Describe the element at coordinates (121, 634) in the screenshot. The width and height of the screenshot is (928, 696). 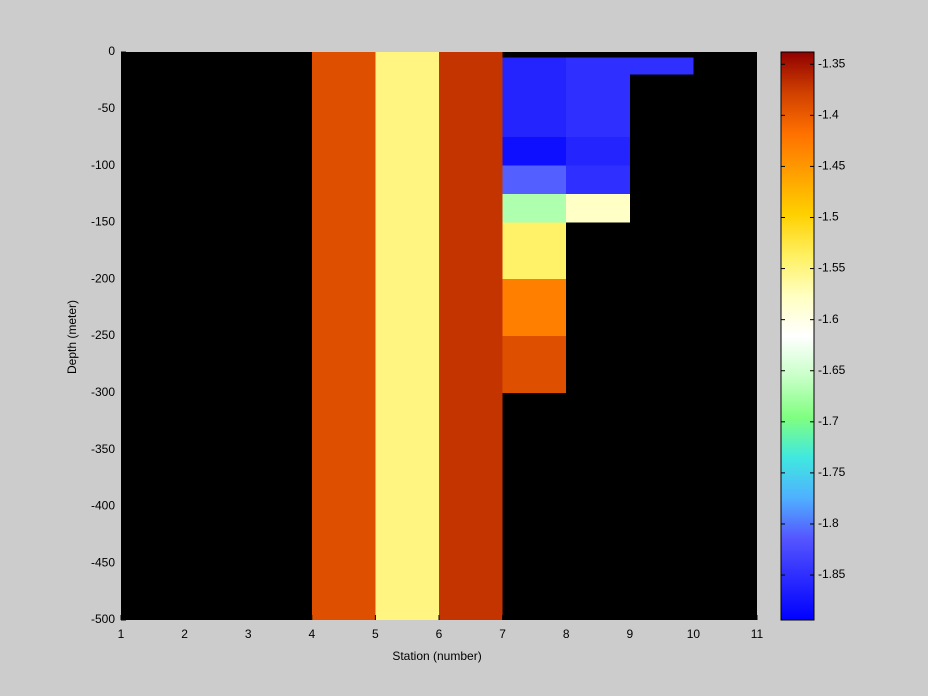
I see `x-tick-label: 1` at that location.